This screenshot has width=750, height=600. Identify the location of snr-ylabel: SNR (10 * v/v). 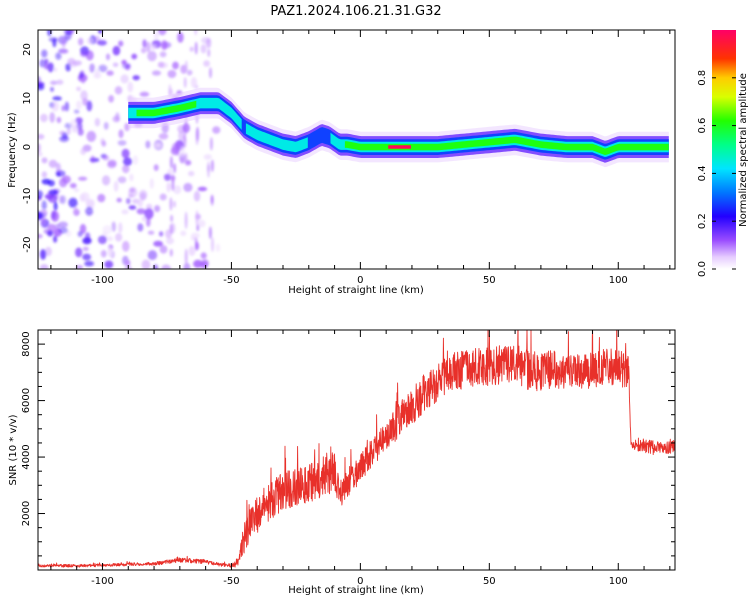
(13, 449).